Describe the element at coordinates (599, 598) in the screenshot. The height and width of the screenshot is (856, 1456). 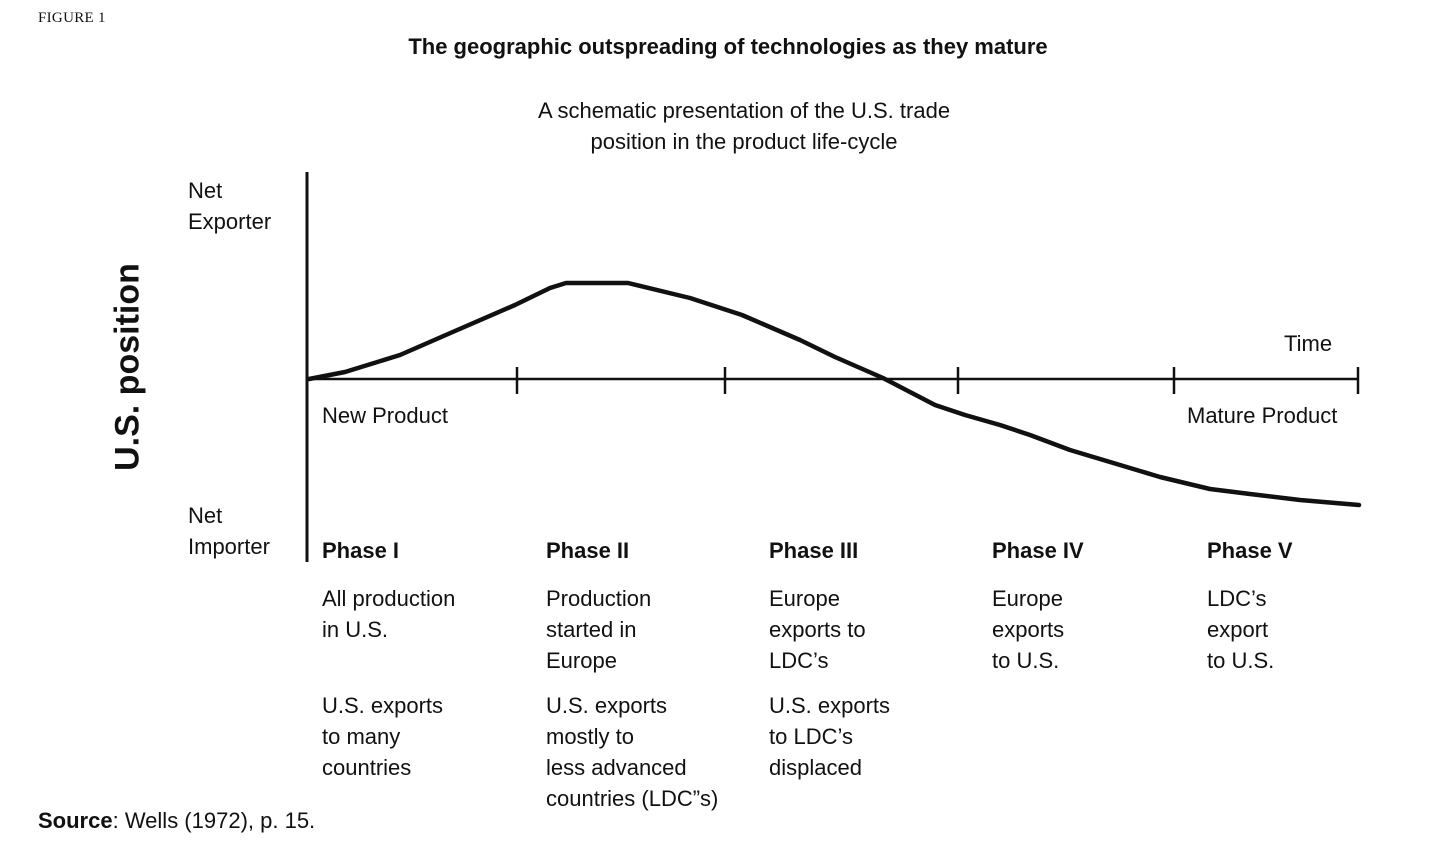
I see `phase-2-desc-line: Production` at that location.